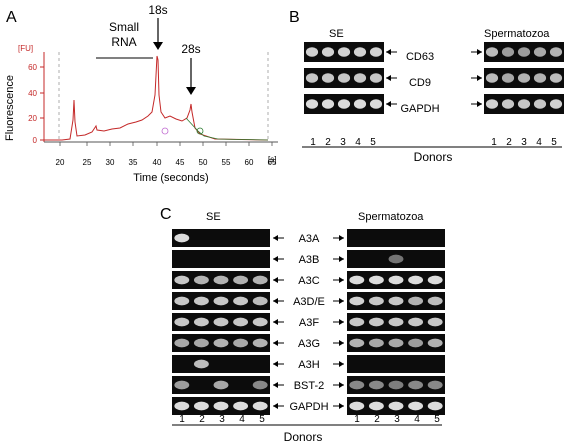 The image size is (567, 445). What do you see at coordinates (110, 162) in the screenshot?
I see `x-tick-label: 30` at bounding box center [110, 162].